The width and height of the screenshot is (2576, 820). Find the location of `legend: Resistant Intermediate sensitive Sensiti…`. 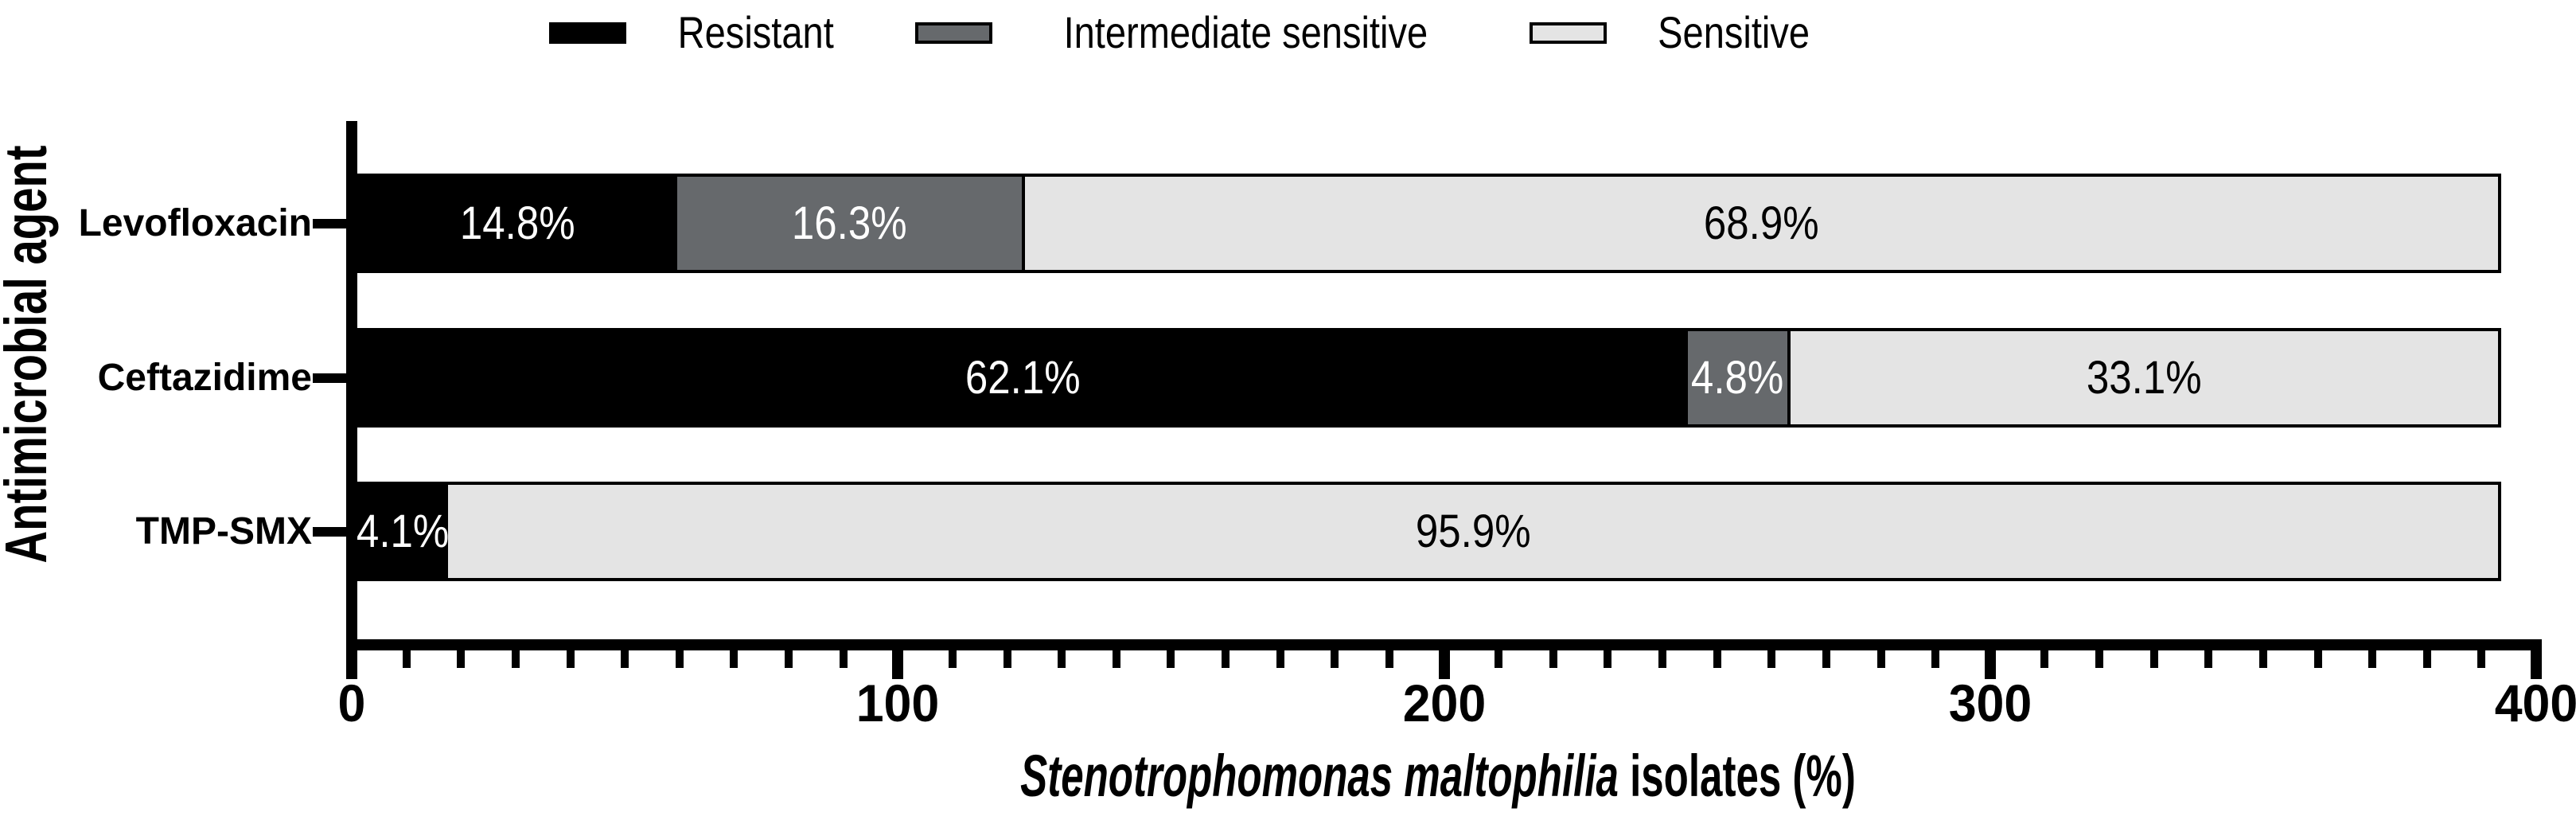

legend: Resistant Intermediate sensitive Sensiti… is located at coordinates (1220, 33).